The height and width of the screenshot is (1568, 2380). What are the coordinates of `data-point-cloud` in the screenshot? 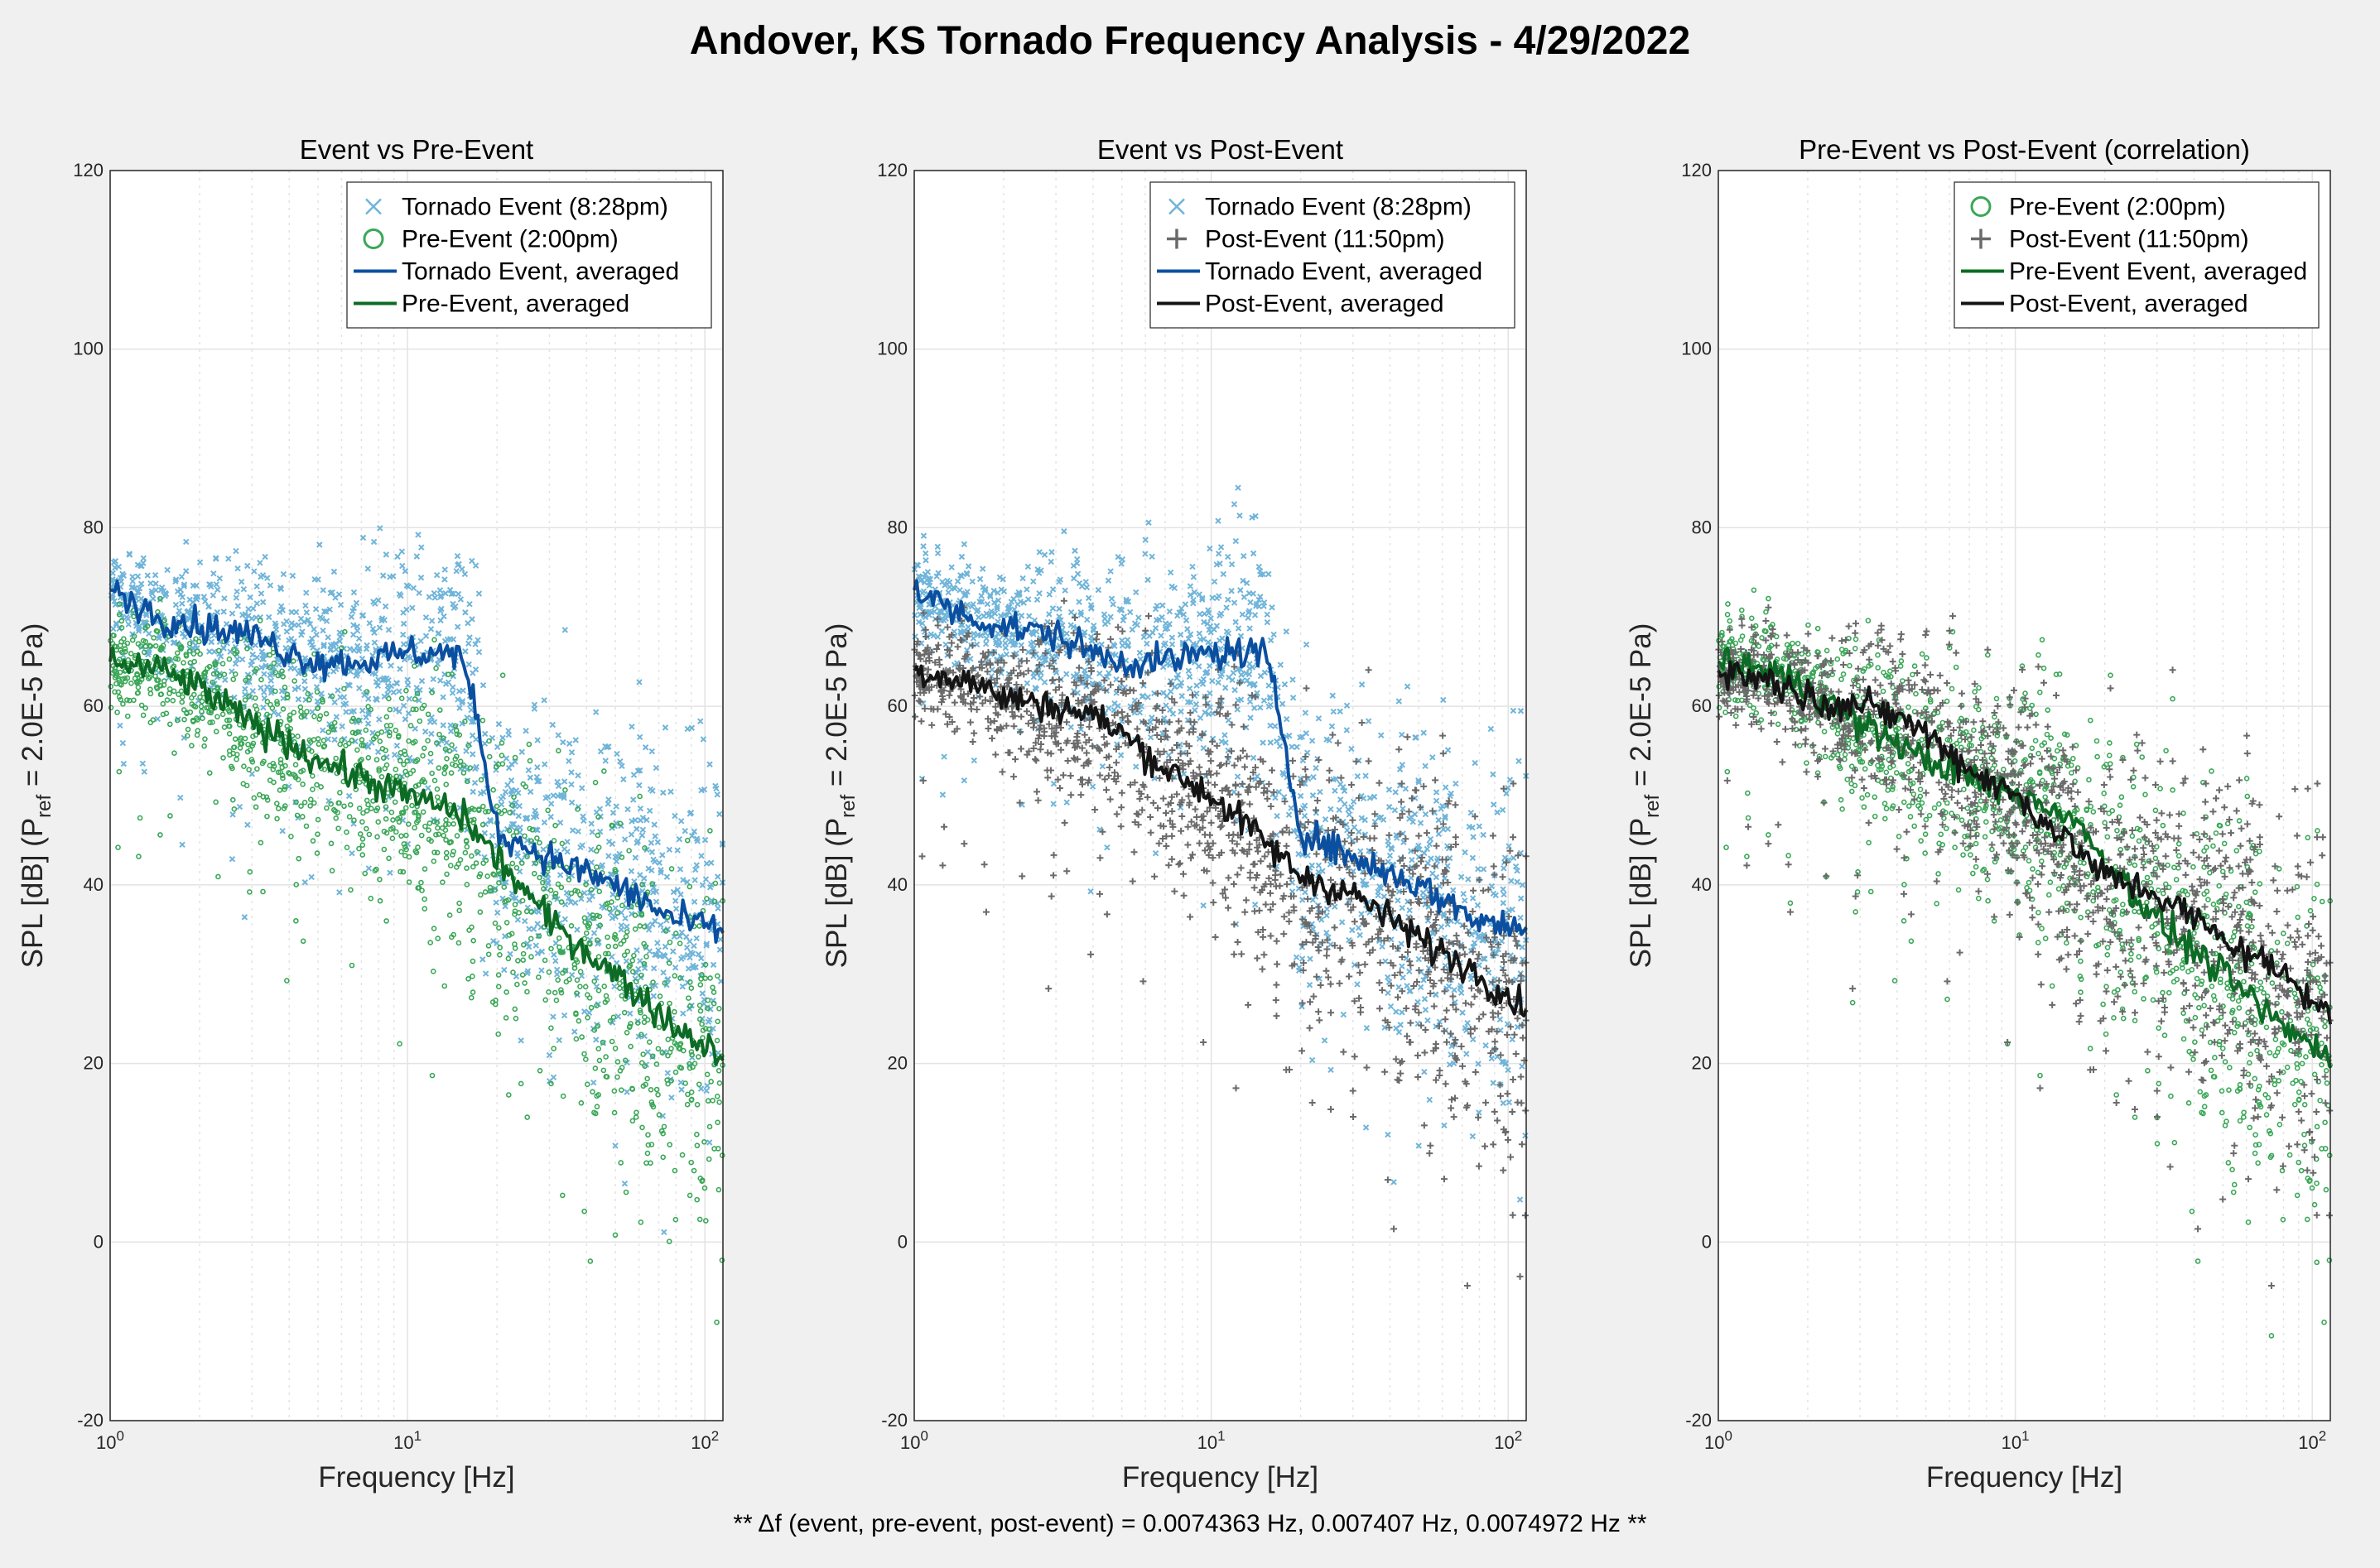 It's located at (417, 960).